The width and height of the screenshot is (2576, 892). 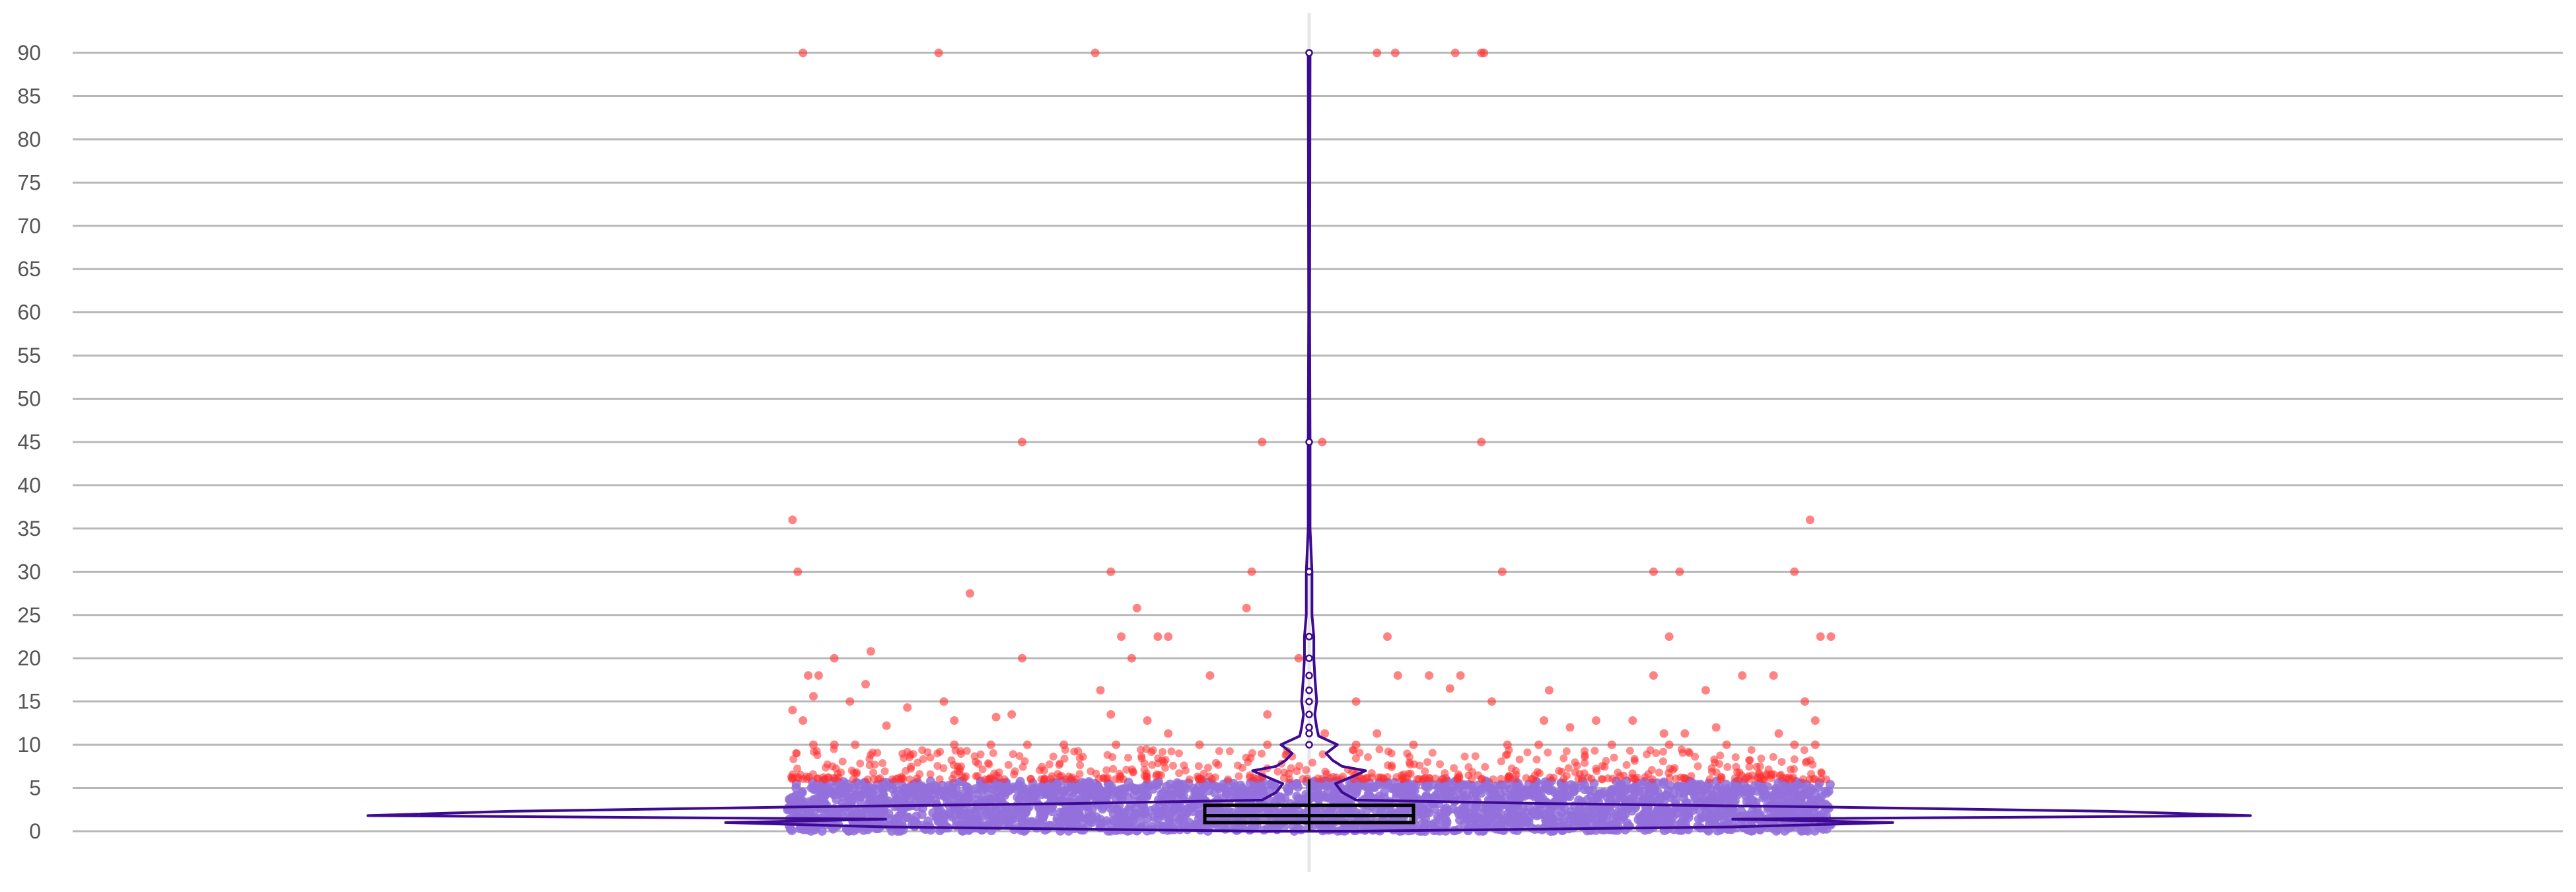 I want to click on y-tick-label-75: 75, so click(x=29, y=182).